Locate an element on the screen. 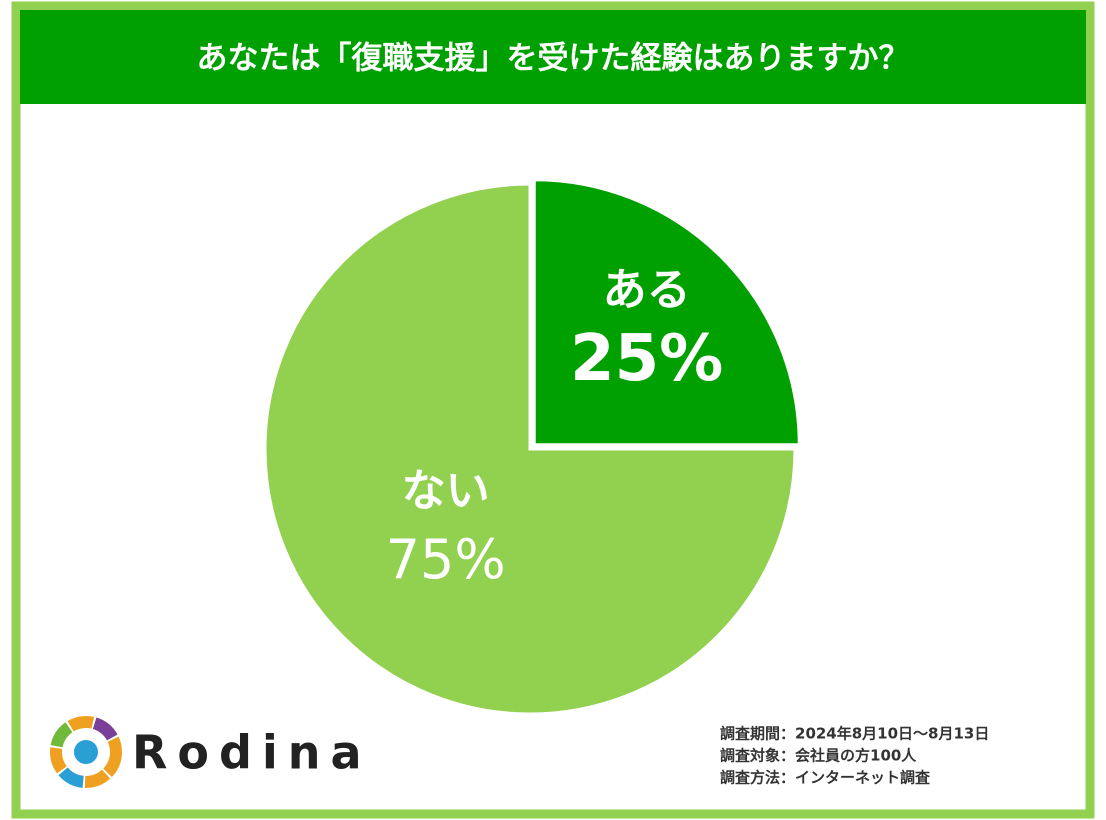 Image resolution: width=1106 pixels, height=820 pixels. brand: Rodina is located at coordinates (252, 753).